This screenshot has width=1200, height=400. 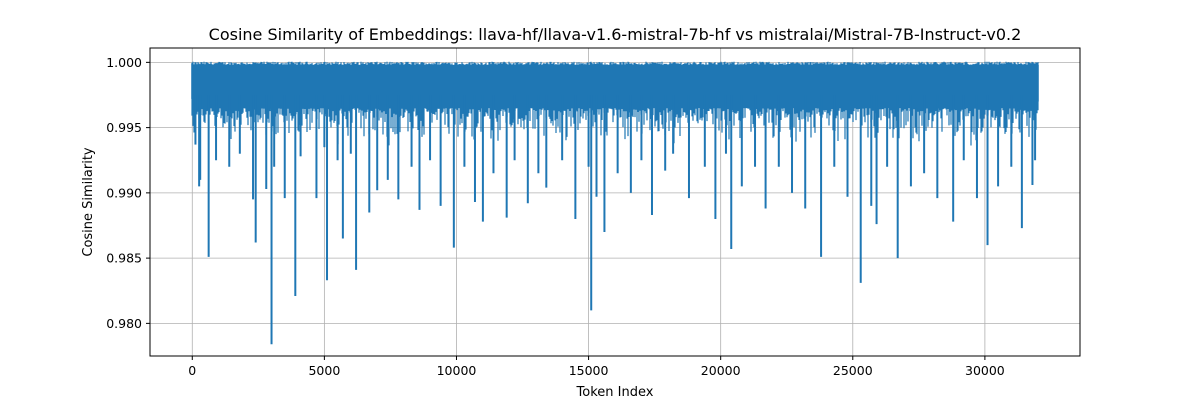 What do you see at coordinates (721, 370) in the screenshot?
I see `x-tick-label: 20000` at bounding box center [721, 370].